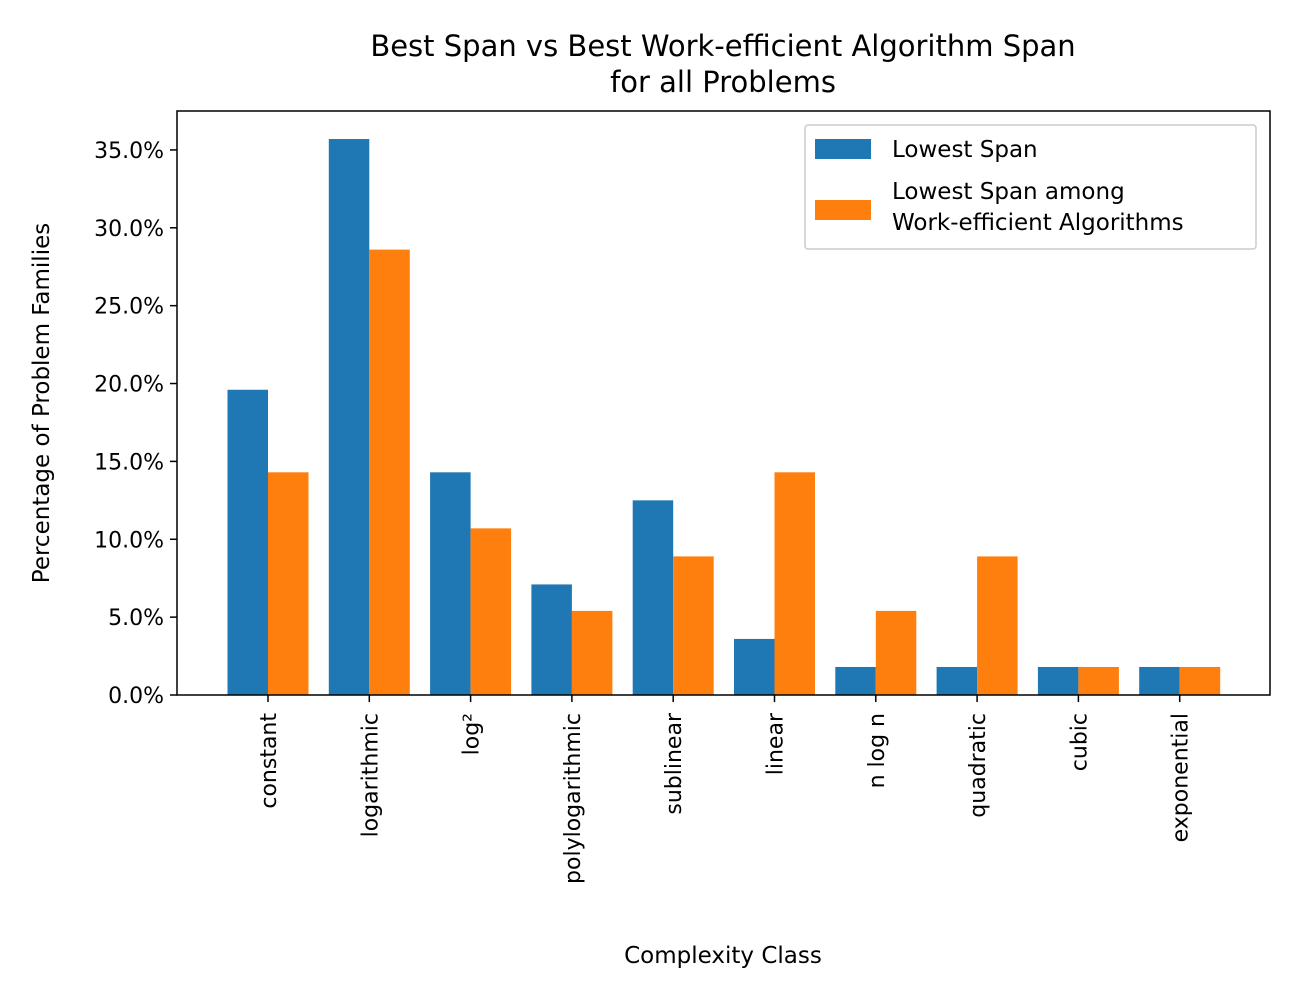 This screenshot has width=1300, height=1000. What do you see at coordinates (129, 540) in the screenshot?
I see `y-tick-label: 10.0%` at bounding box center [129, 540].